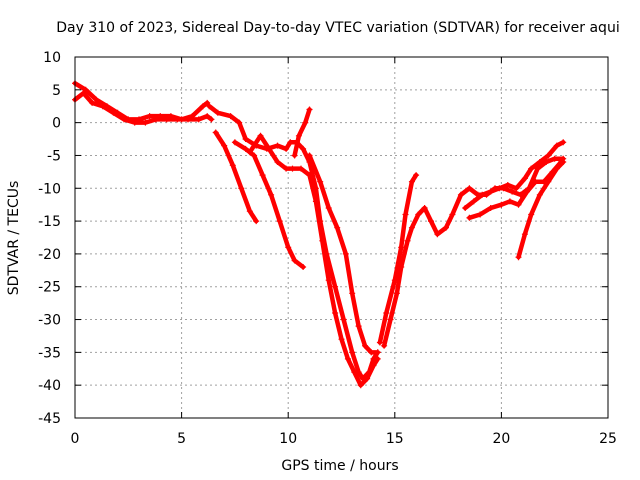  What do you see at coordinates (49, 353) in the screenshot?
I see `y-tick-label: -35` at bounding box center [49, 353].